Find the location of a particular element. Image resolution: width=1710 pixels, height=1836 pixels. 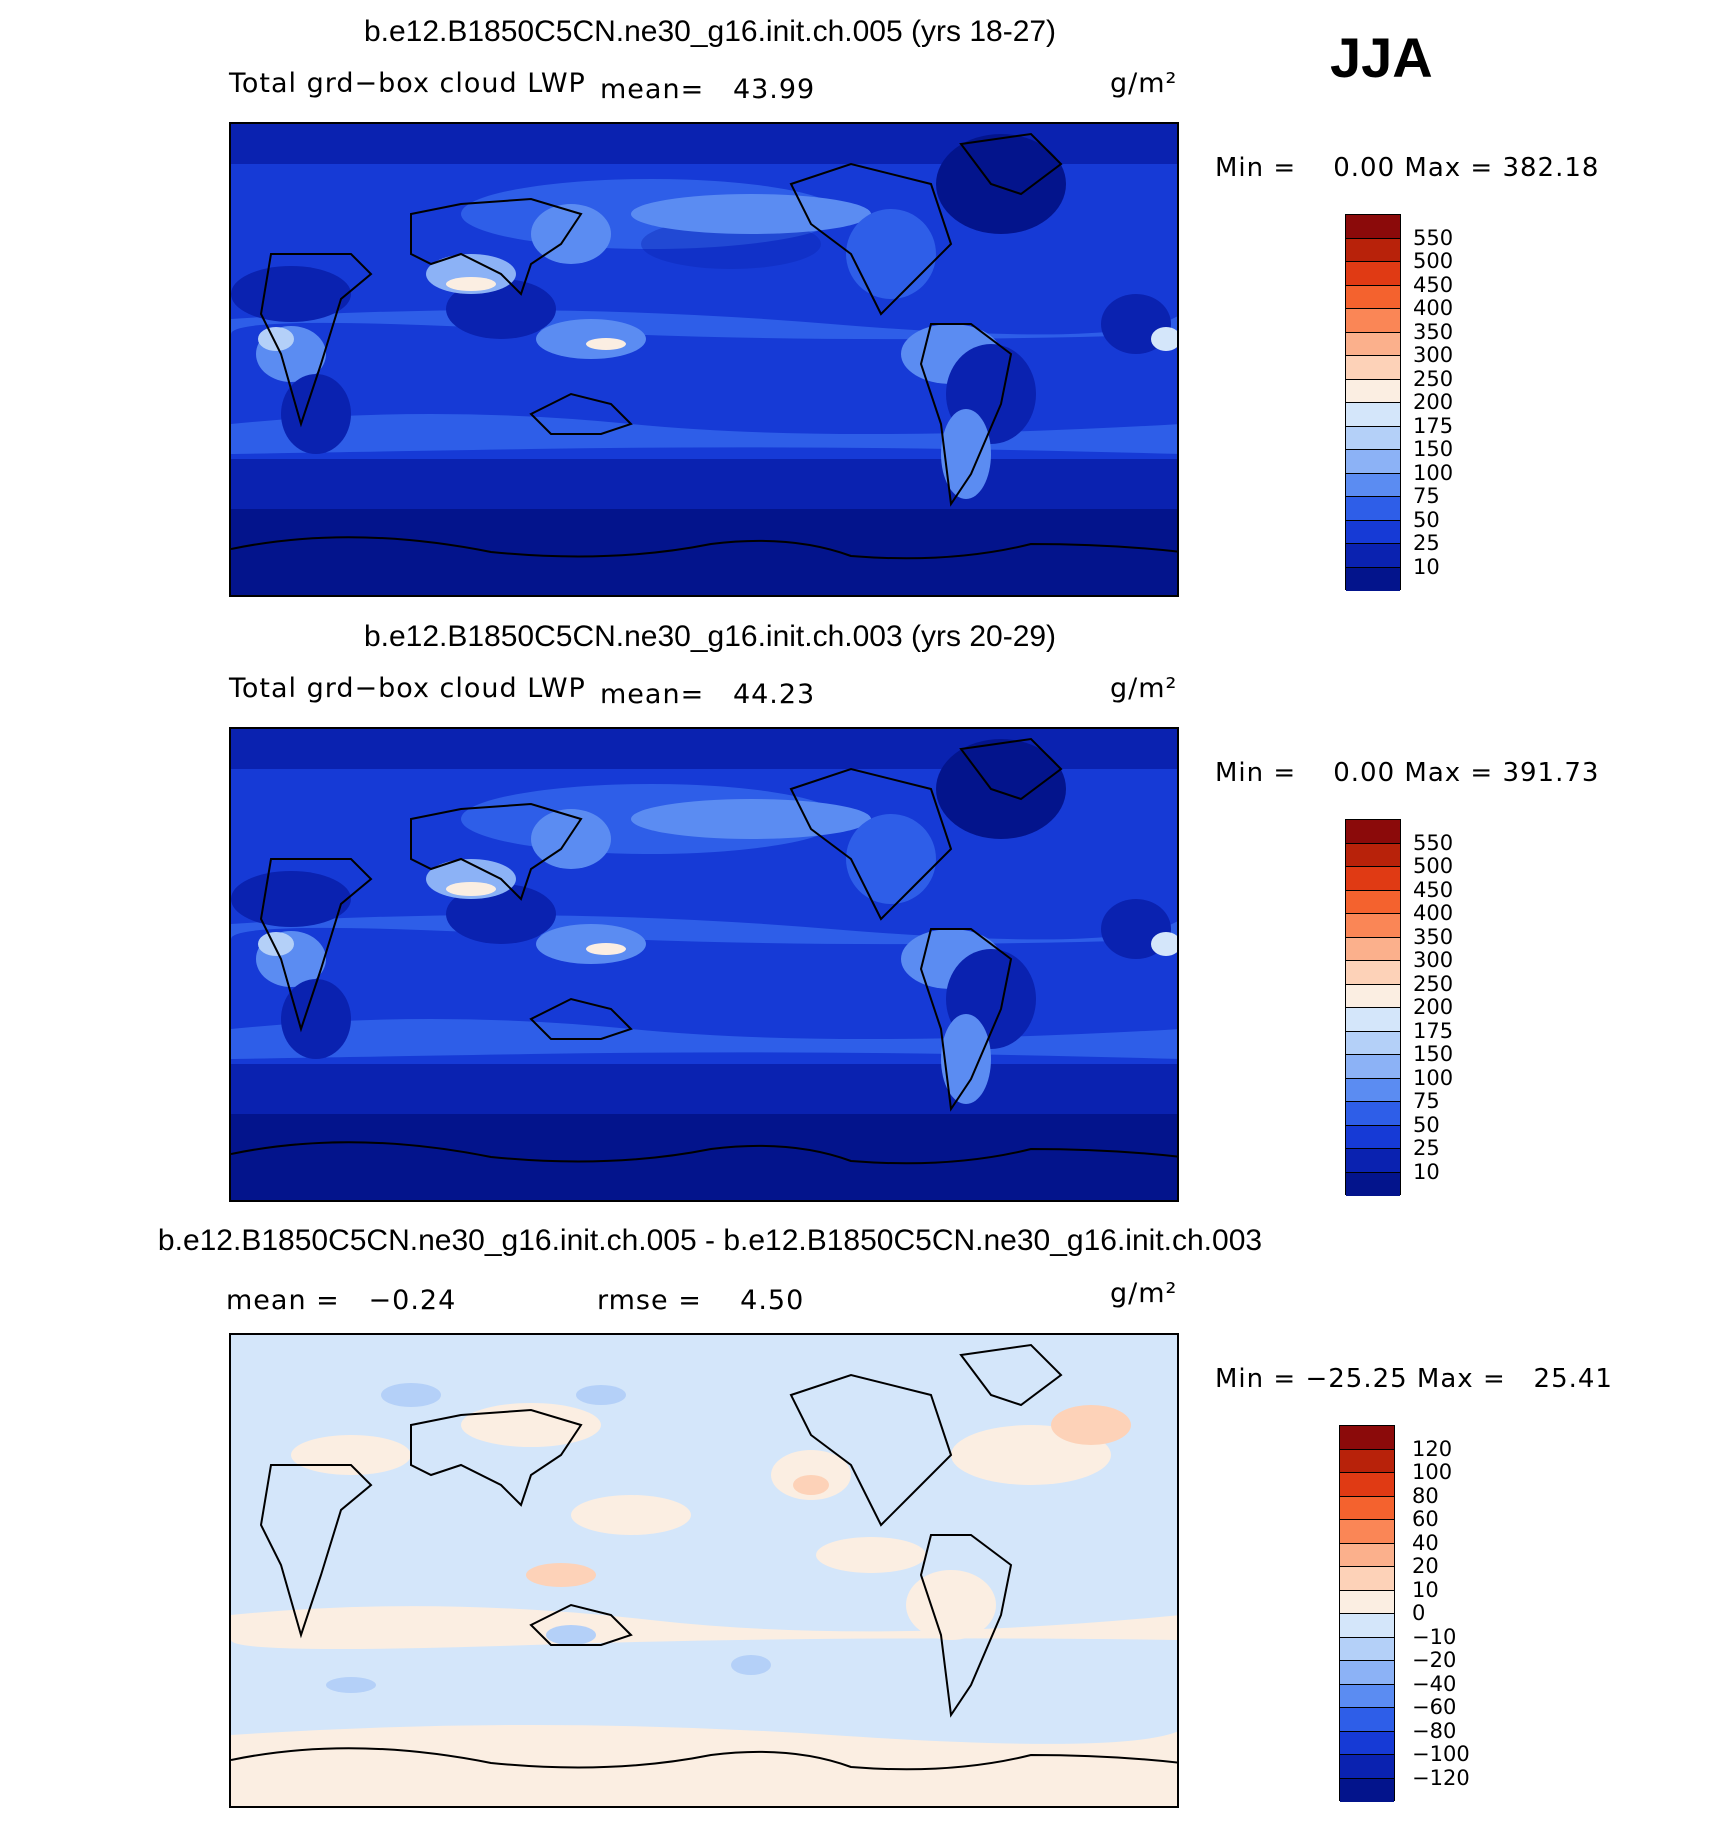

season-label: JJA is located at coordinates (1381, 57).